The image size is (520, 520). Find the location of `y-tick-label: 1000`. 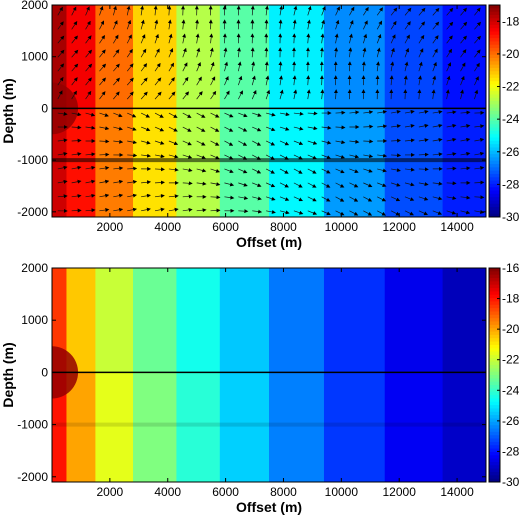

y-tick-label: 1000 is located at coordinates (34, 320).